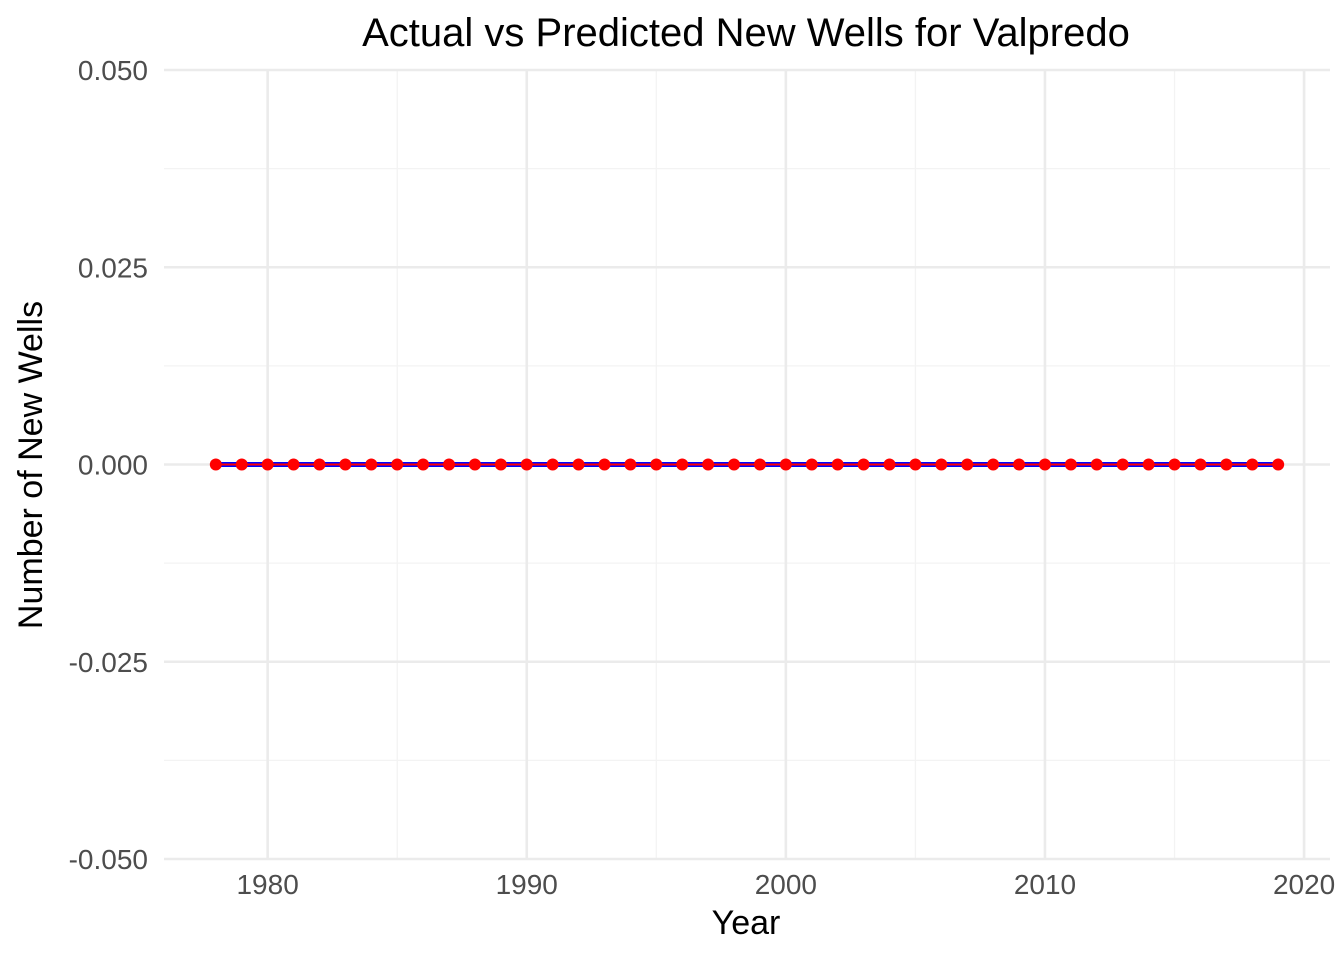 The height and width of the screenshot is (960, 1344). I want to click on y-tick-label: -0.025, so click(108, 662).